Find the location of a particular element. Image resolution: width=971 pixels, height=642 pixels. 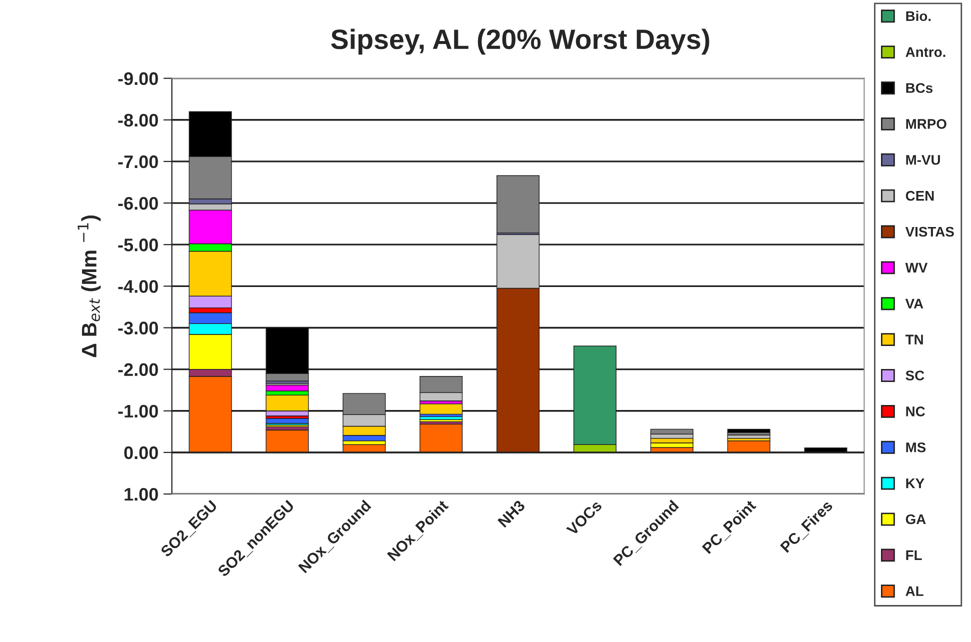

legend-label: Antro. is located at coordinates (926, 52).